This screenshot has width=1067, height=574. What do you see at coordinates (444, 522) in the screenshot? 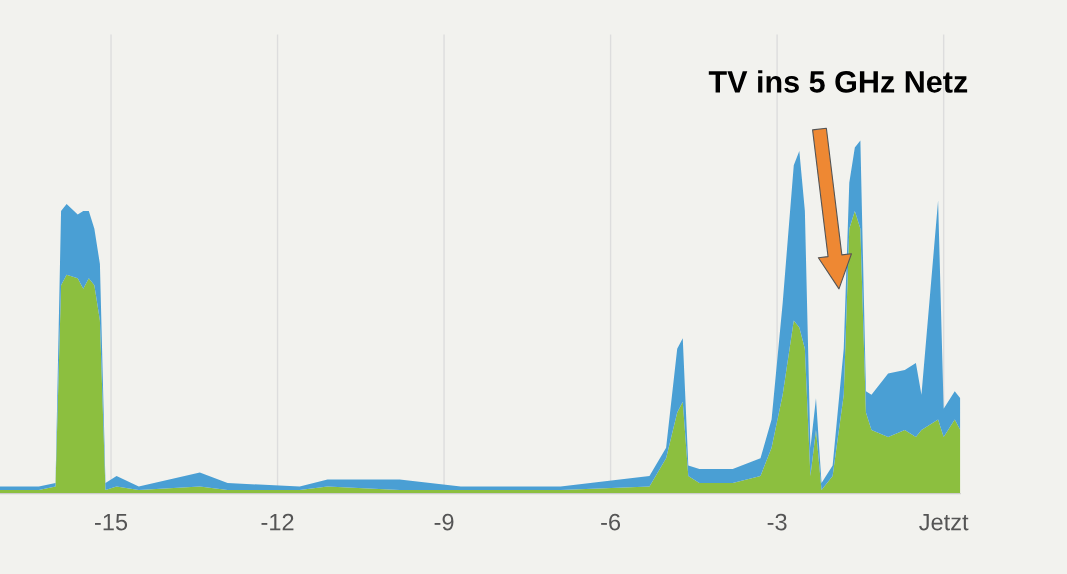
I see `x-tick-label: -9` at bounding box center [444, 522].